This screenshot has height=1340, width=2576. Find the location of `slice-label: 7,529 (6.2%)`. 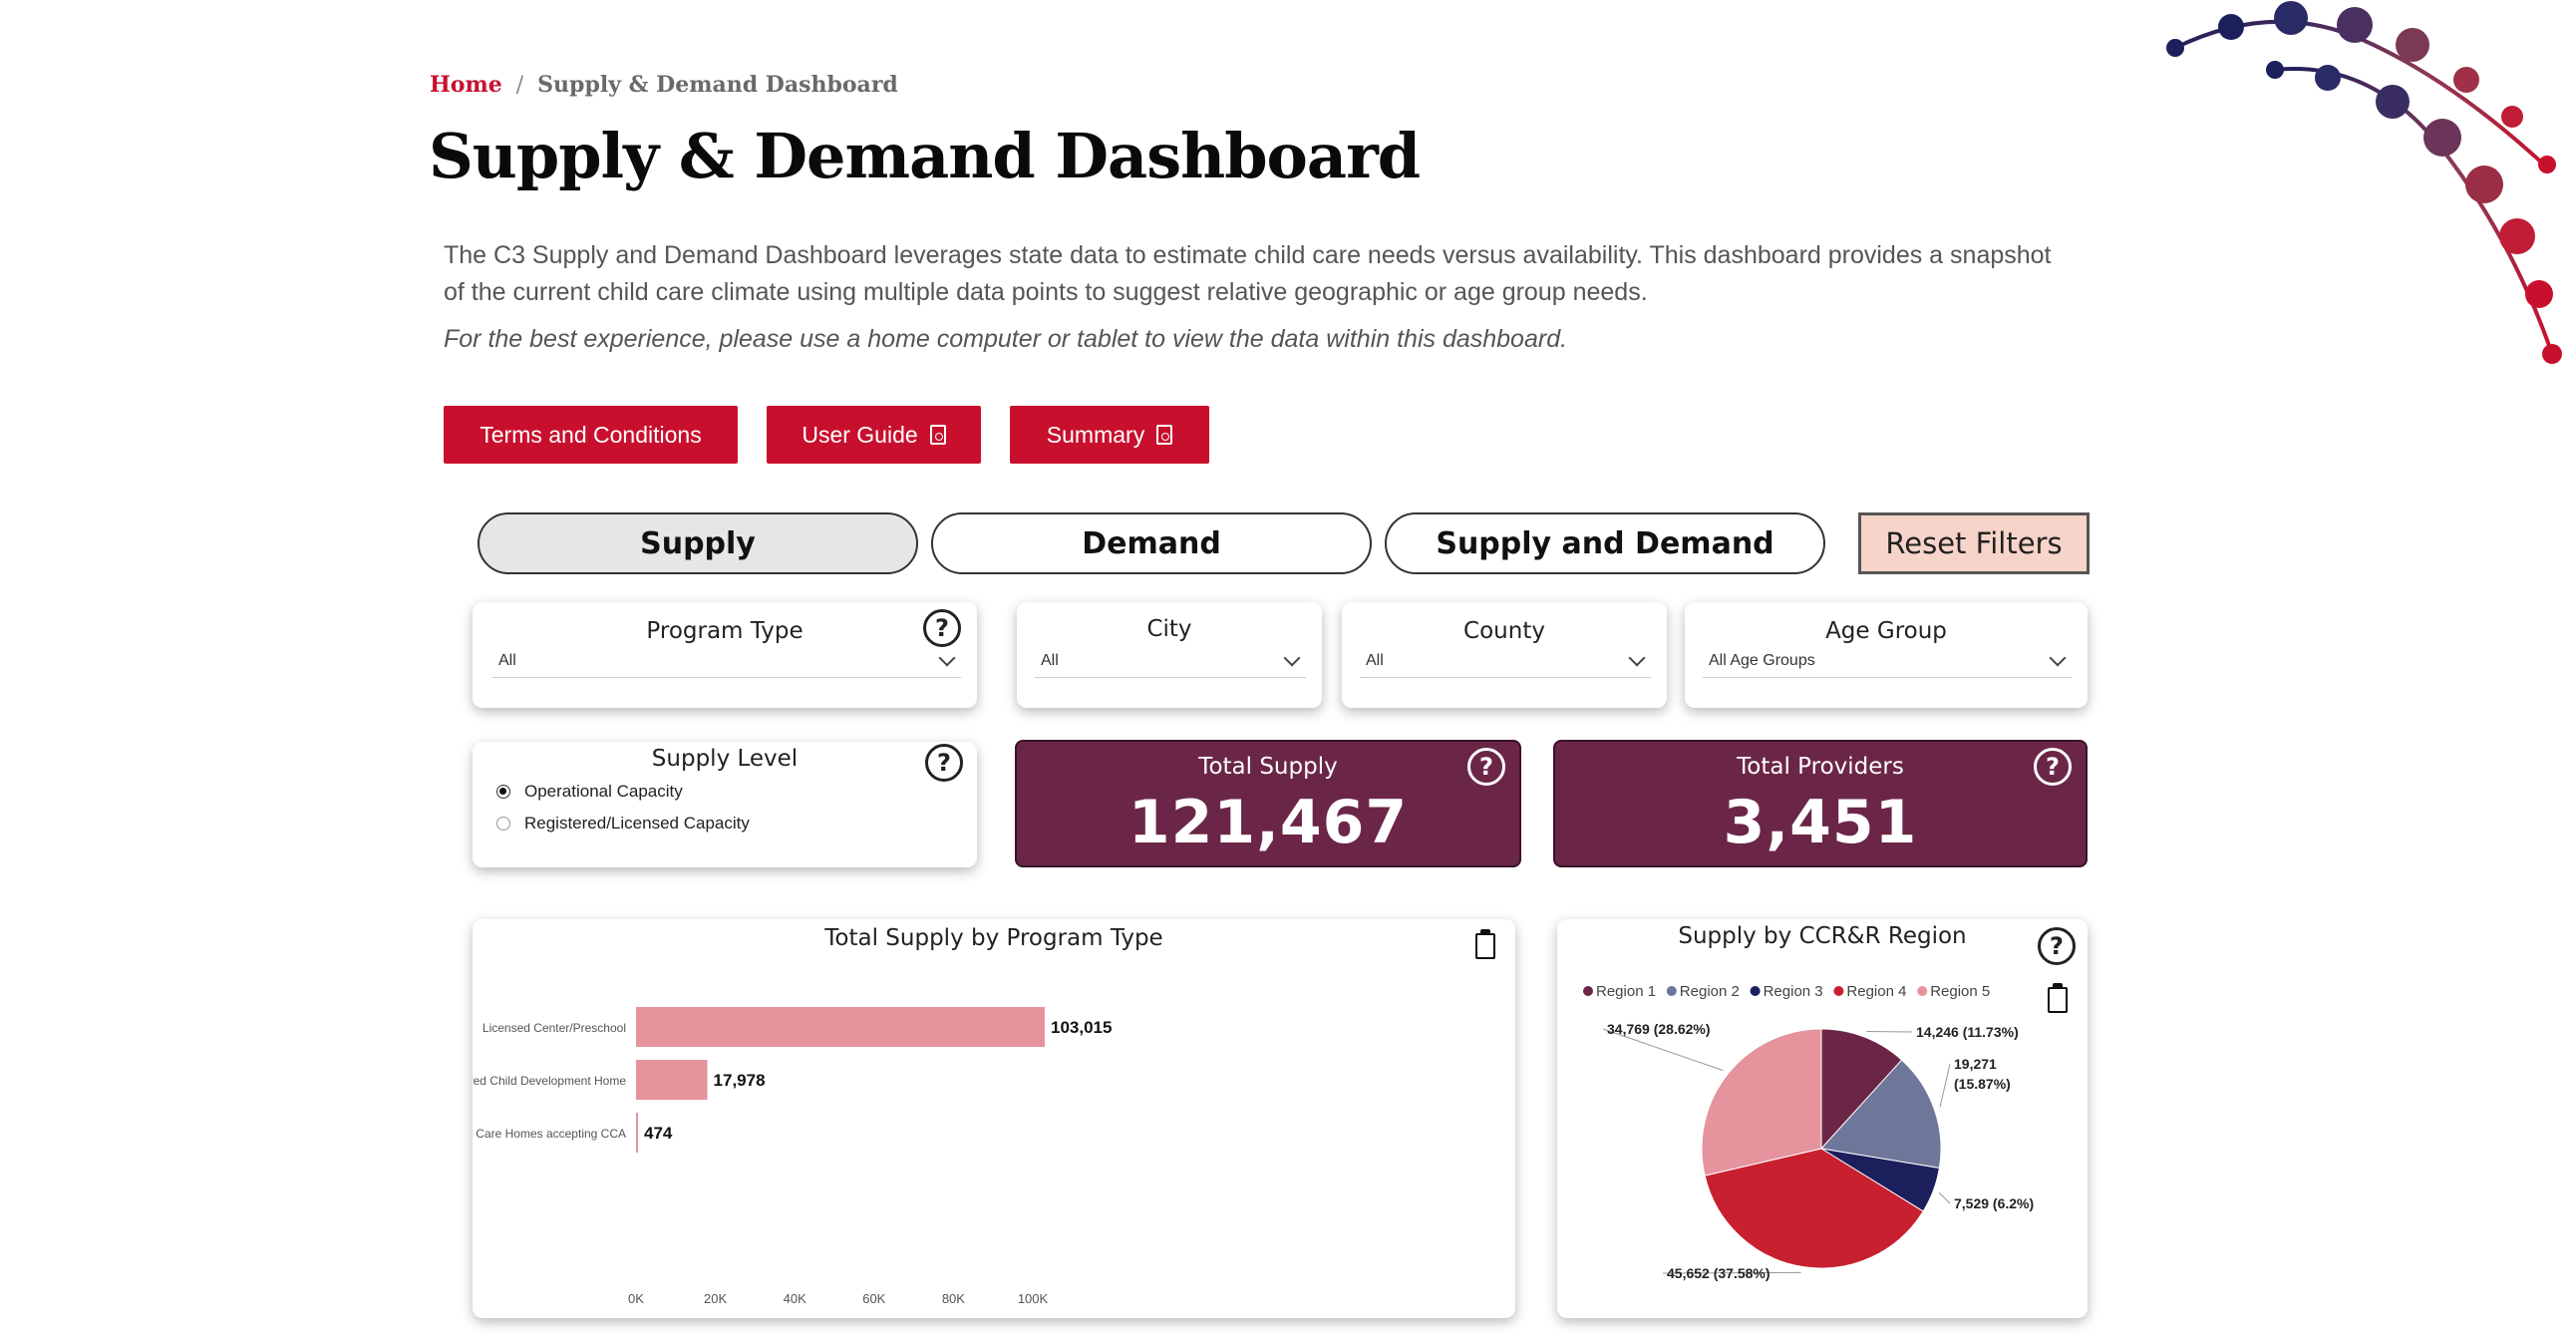

slice-label: 7,529 (6.2%) is located at coordinates (1994, 1203).